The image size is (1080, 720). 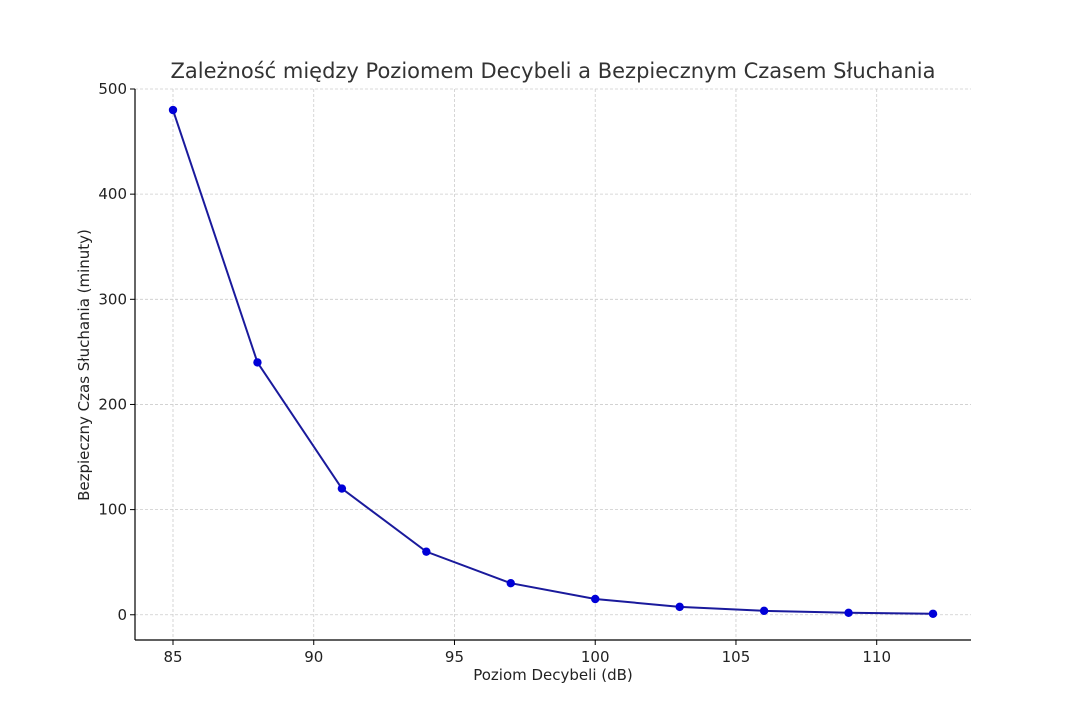 I want to click on y-axis-label: Bezpieczny Czas Słuchania (minuty), so click(x=84, y=365).